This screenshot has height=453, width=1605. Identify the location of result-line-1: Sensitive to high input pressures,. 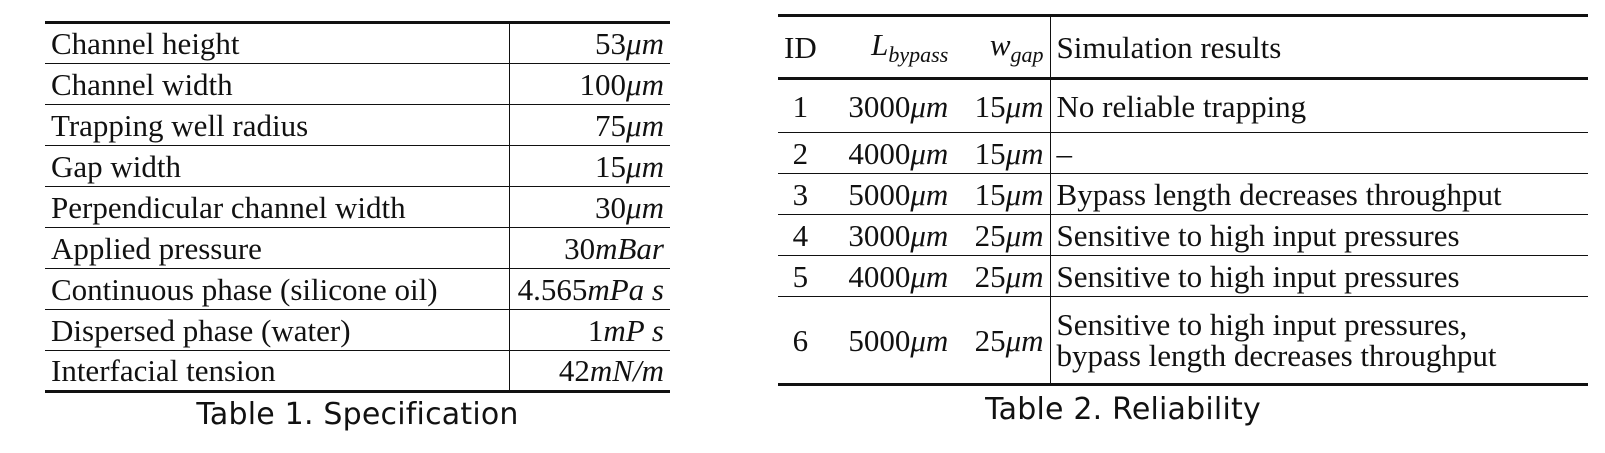
(1262, 324).